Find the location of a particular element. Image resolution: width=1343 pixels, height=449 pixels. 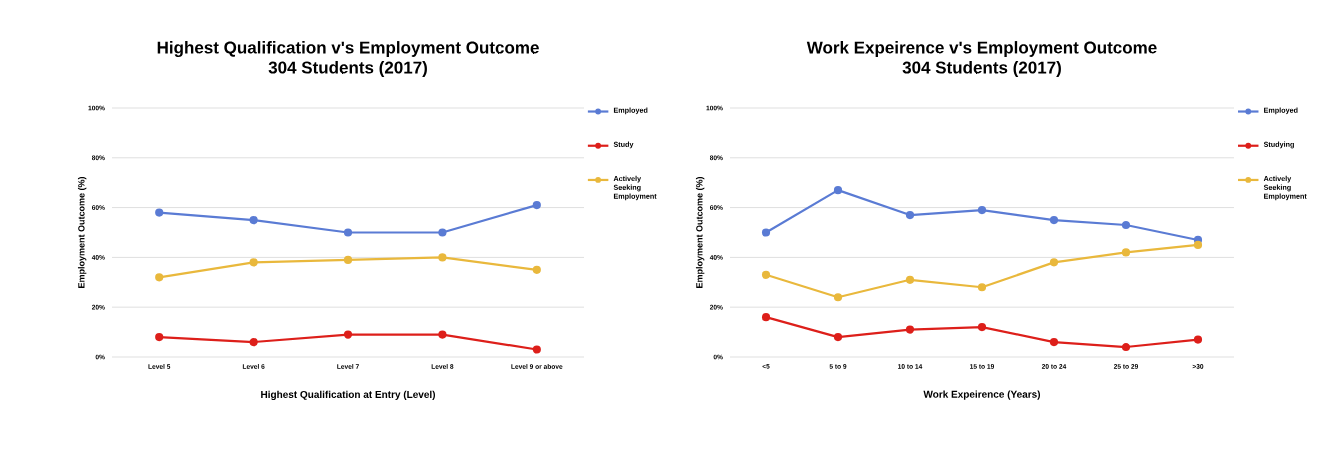

chart-title: Highest Qualification v's Employment Outcome is located at coordinates (348, 49).